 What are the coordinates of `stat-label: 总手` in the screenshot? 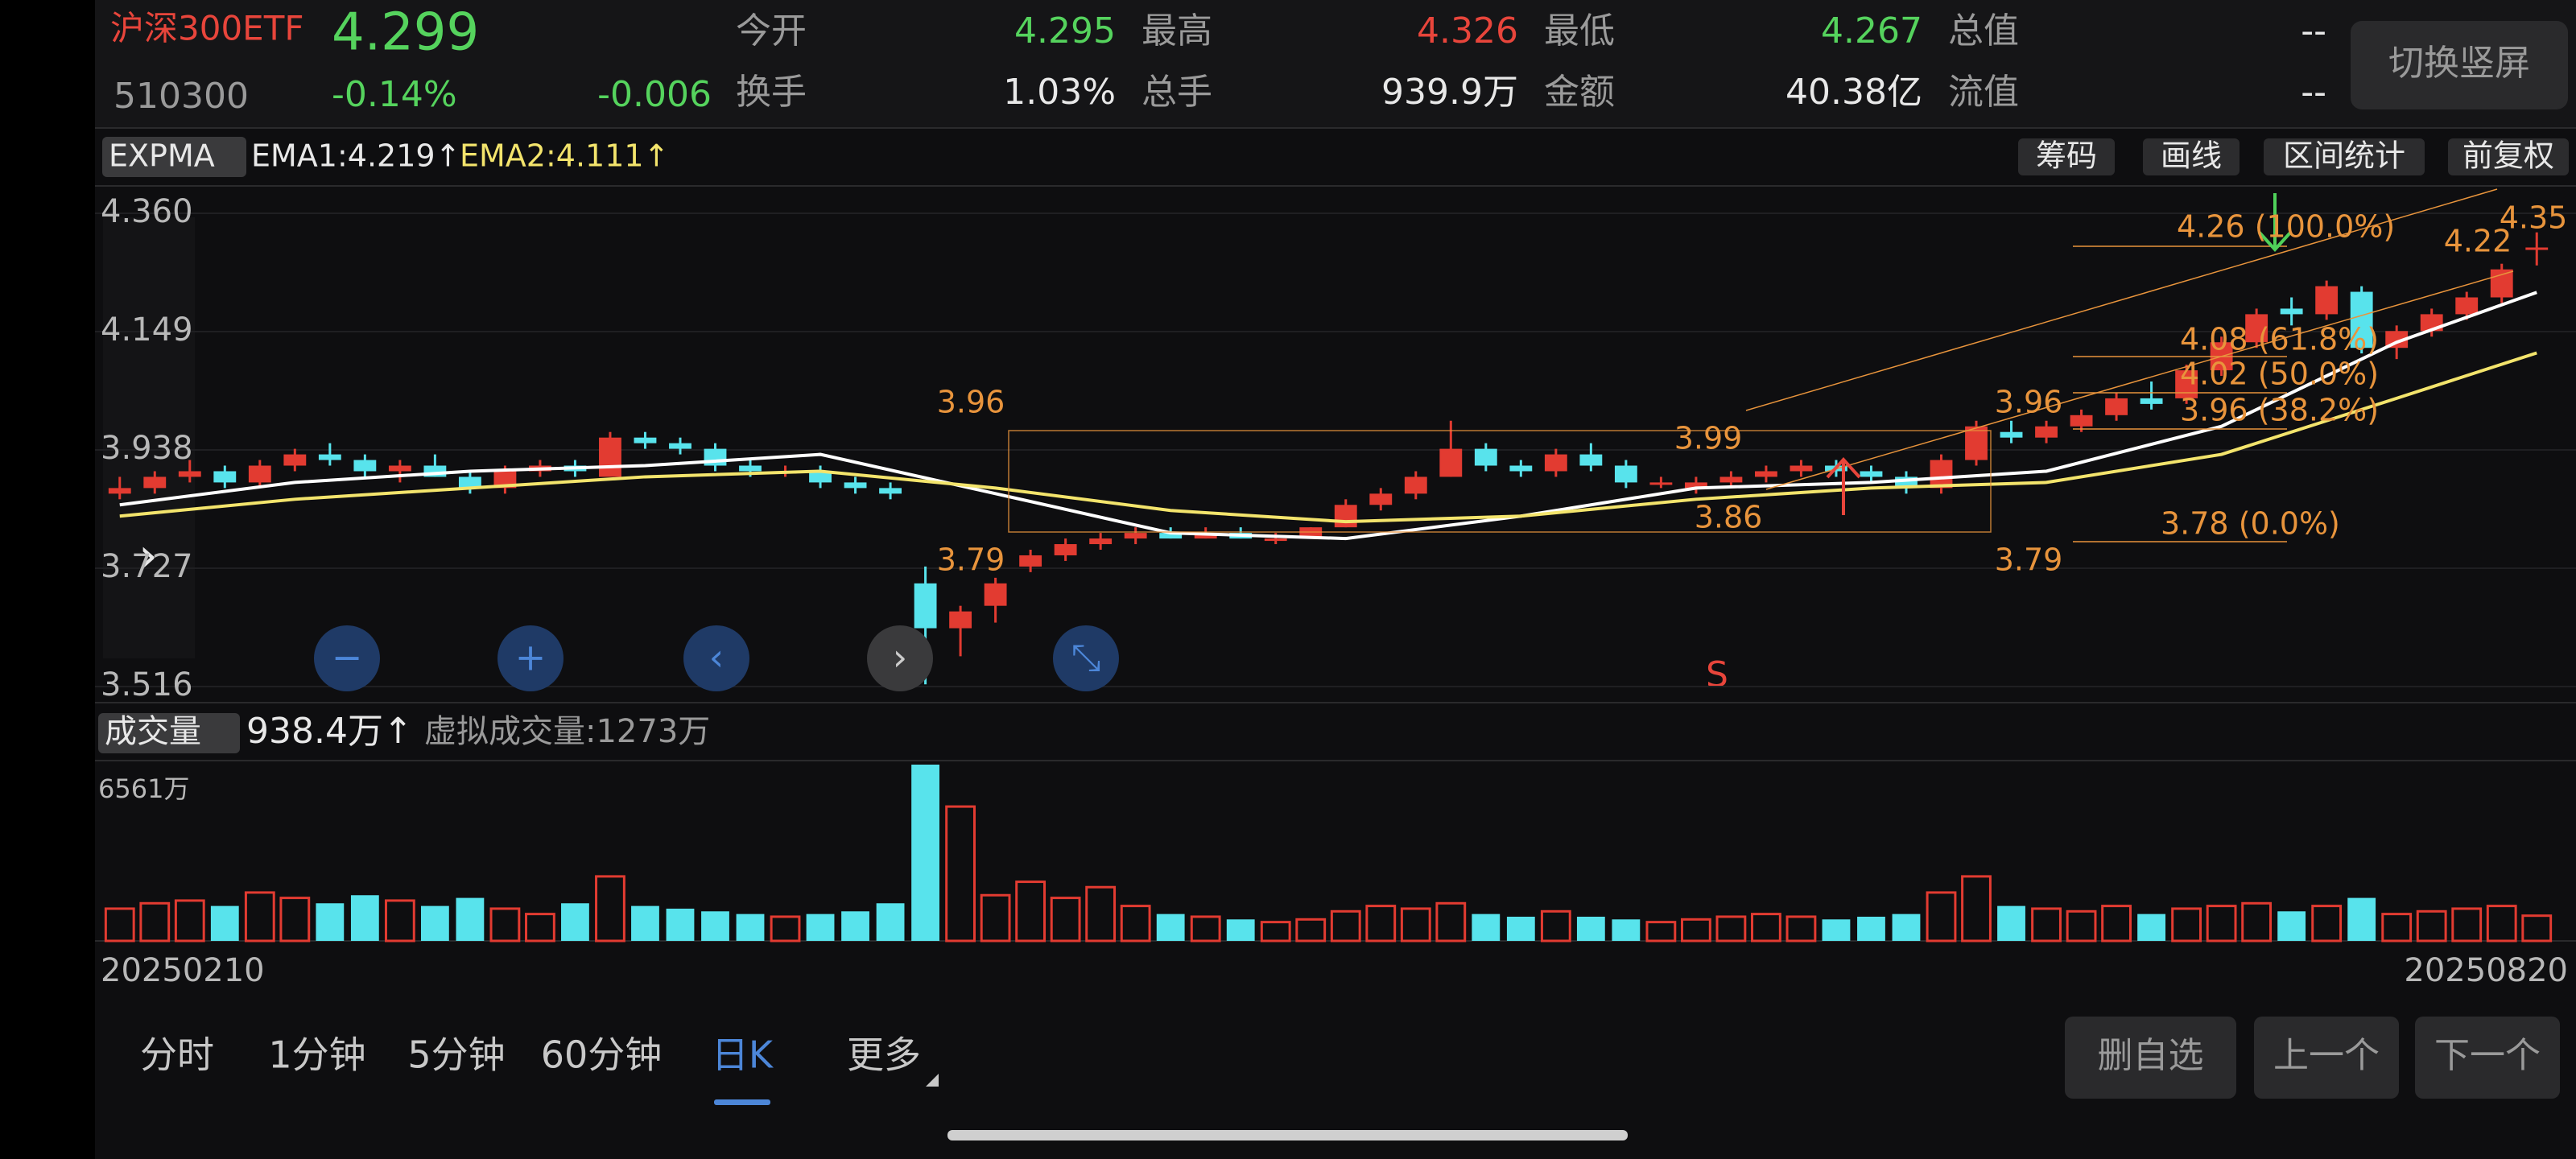 It's located at (1176, 92).